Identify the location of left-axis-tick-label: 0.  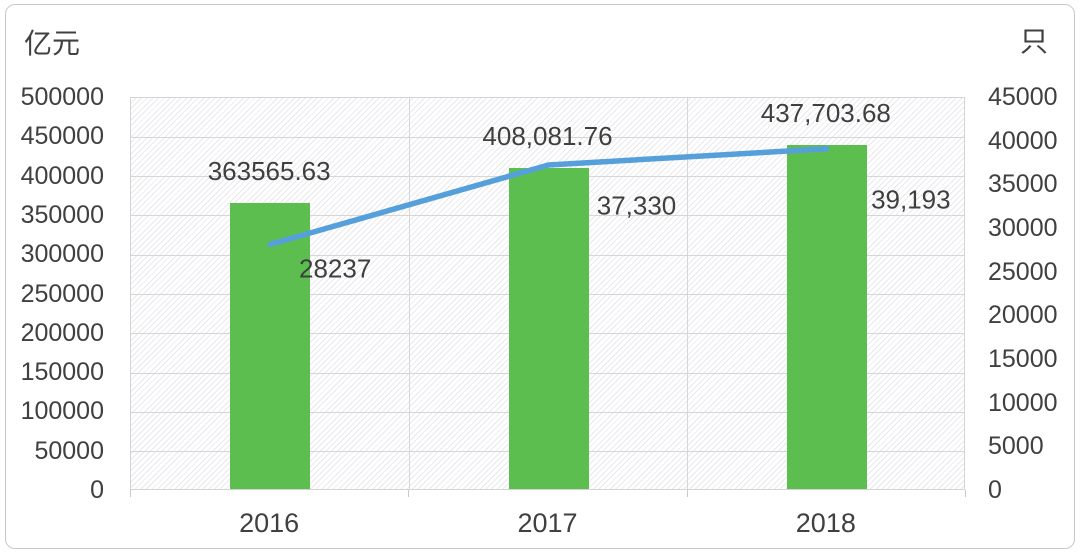
(97, 490).